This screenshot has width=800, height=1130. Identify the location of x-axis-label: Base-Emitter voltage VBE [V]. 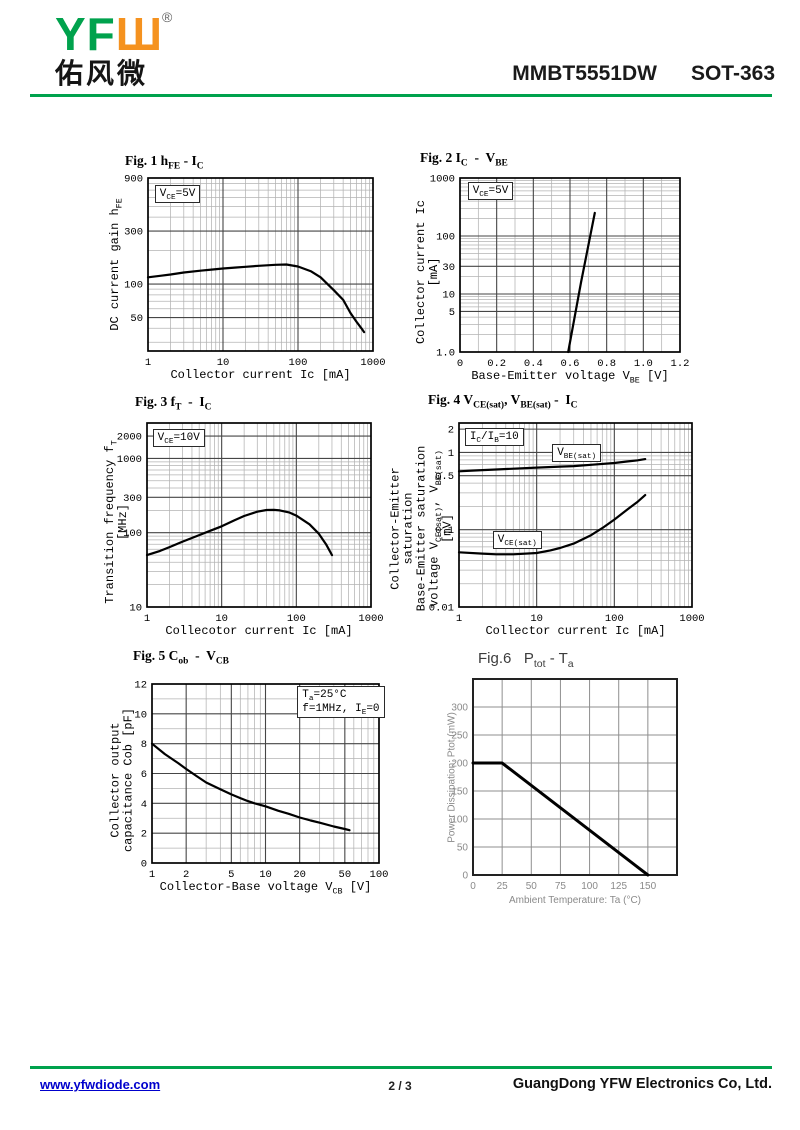
(570, 377).